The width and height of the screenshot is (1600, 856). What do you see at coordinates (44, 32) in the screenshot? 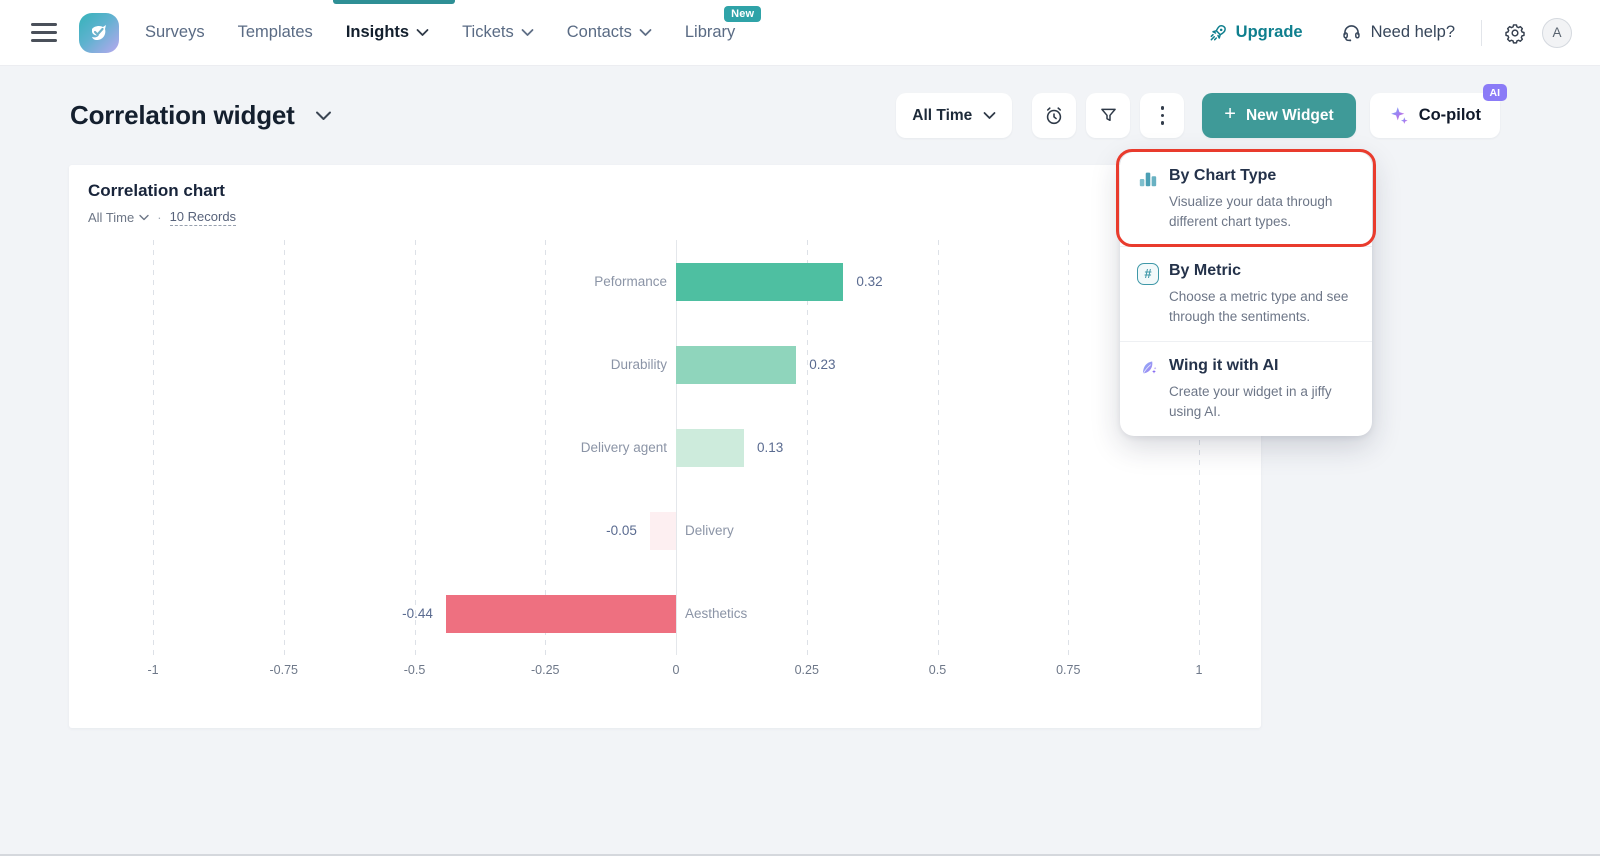
I see `hamburger-menu-icon` at bounding box center [44, 32].